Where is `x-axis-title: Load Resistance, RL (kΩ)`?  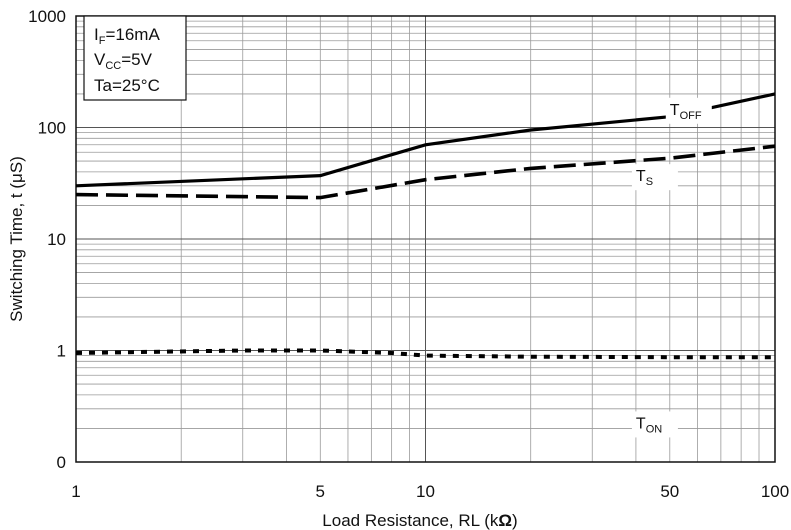
x-axis-title: Load Resistance, RL (kΩ) is located at coordinates (419, 520).